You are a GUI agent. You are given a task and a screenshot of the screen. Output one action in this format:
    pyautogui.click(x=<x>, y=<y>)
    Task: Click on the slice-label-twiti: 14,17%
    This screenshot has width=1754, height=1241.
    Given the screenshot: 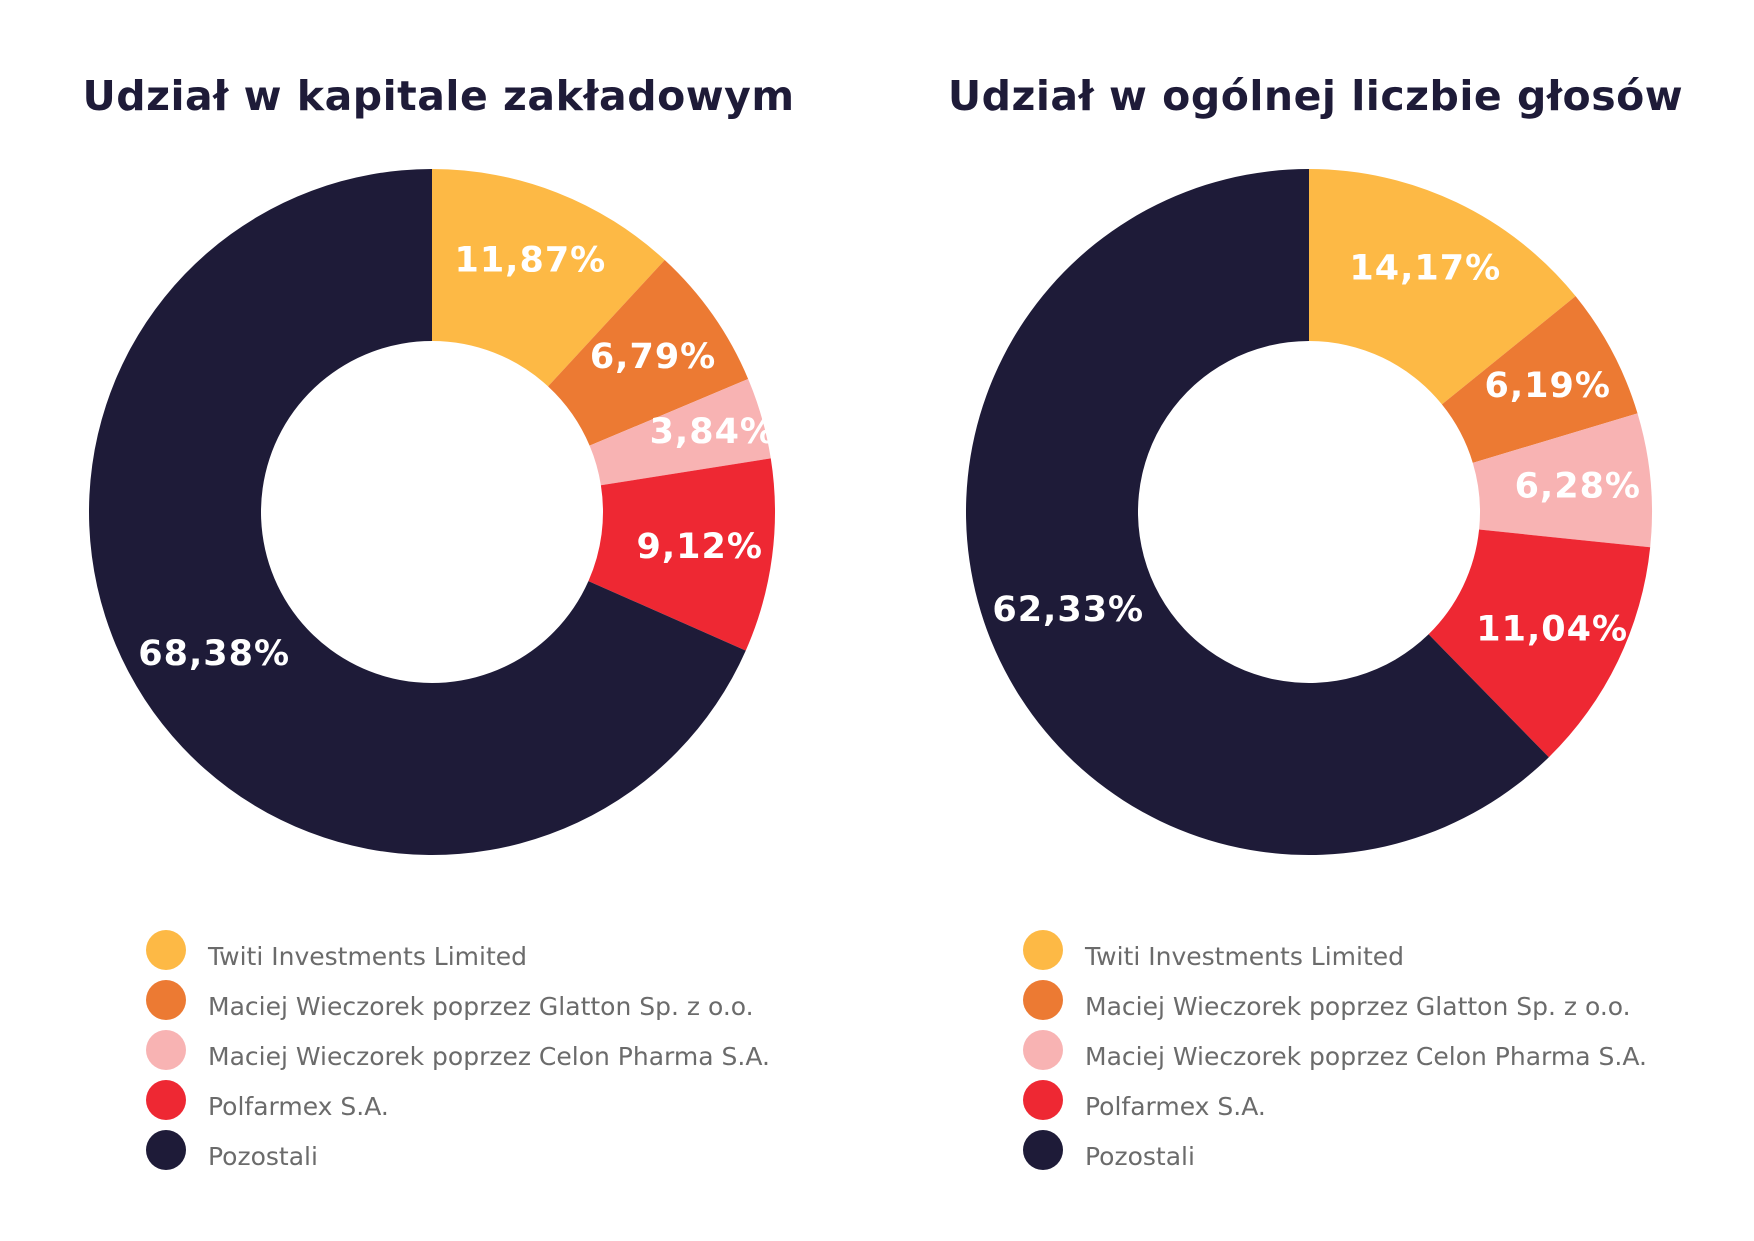 What is the action you would take?
    pyautogui.click(x=1425, y=268)
    